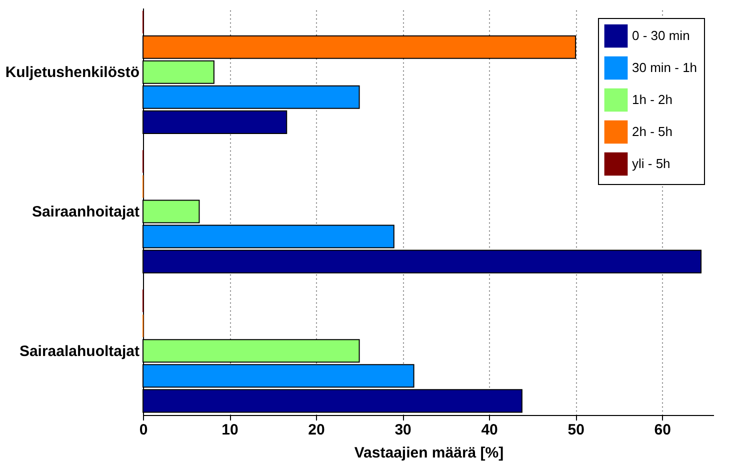 The width and height of the screenshot is (752, 471). I want to click on x-tick-label: 0, so click(143, 430).